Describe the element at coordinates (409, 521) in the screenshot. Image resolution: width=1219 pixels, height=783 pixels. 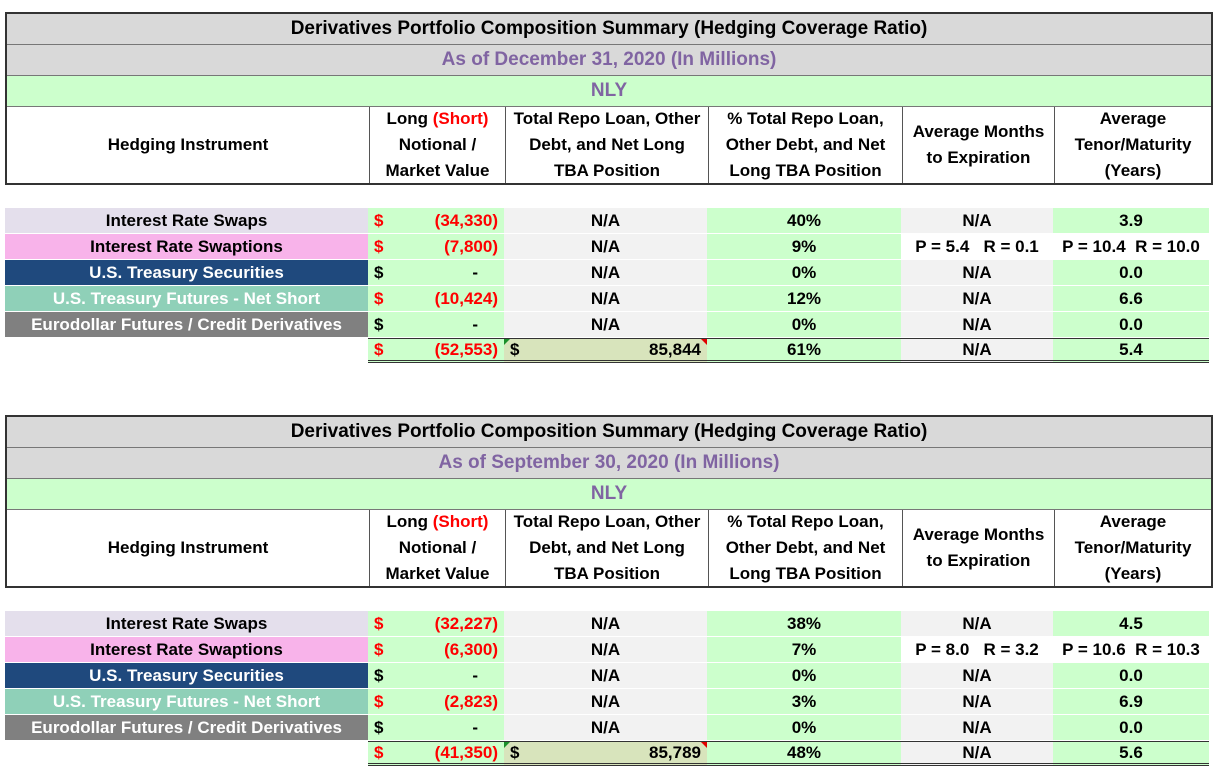
I see `header-text: Long` at that location.